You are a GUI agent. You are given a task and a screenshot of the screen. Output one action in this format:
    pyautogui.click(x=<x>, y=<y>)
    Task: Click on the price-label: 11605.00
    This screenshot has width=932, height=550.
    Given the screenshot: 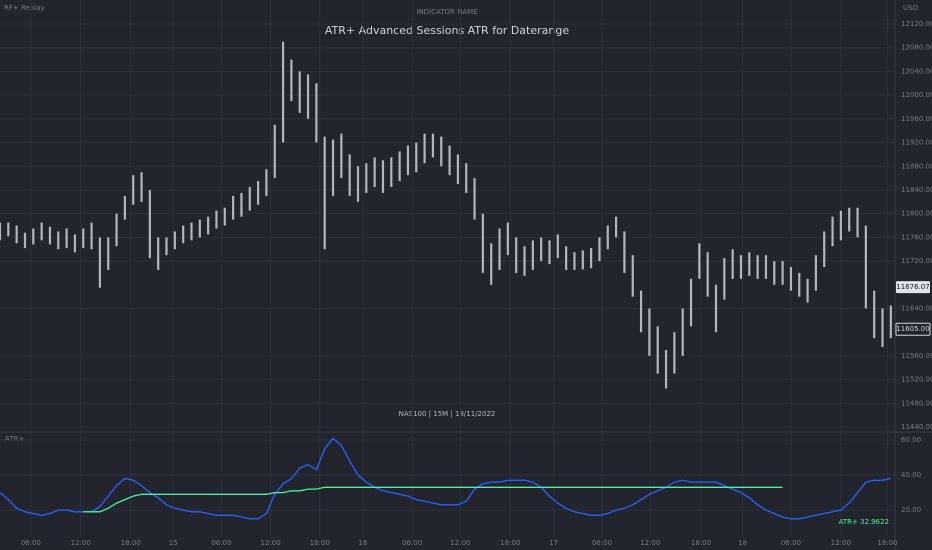 What is the action you would take?
    pyautogui.click(x=912, y=329)
    